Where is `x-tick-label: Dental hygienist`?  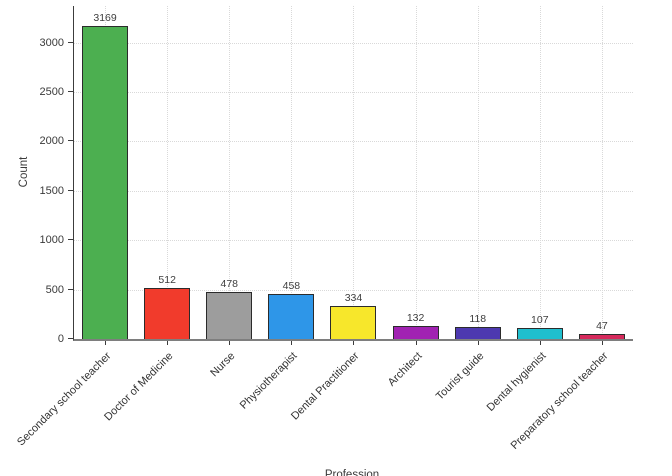
x-tick-label: Dental hygienist is located at coordinates (516, 382).